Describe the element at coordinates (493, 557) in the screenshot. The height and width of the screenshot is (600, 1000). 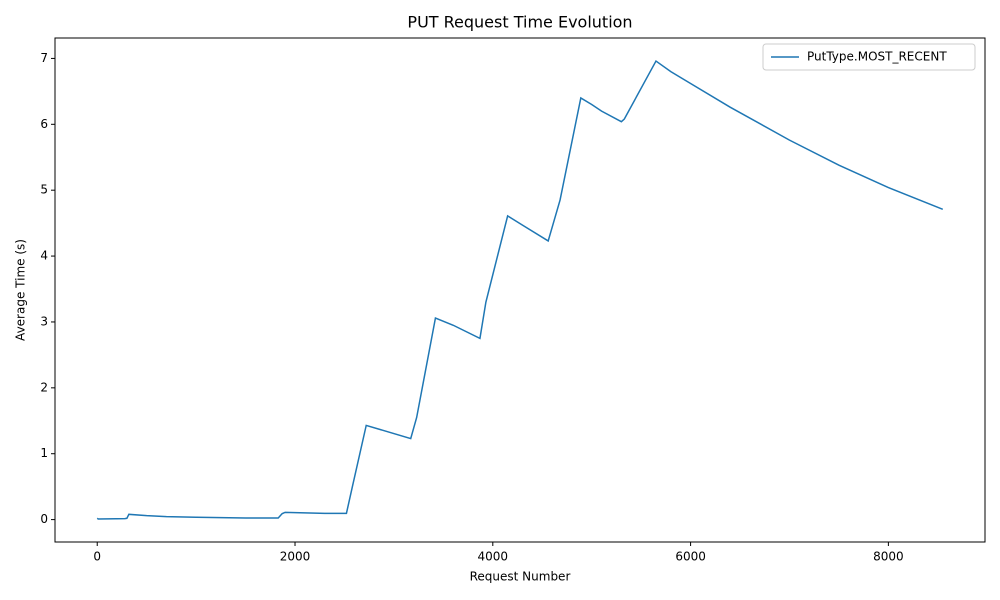
I see `x-tick-label: 4000` at that location.